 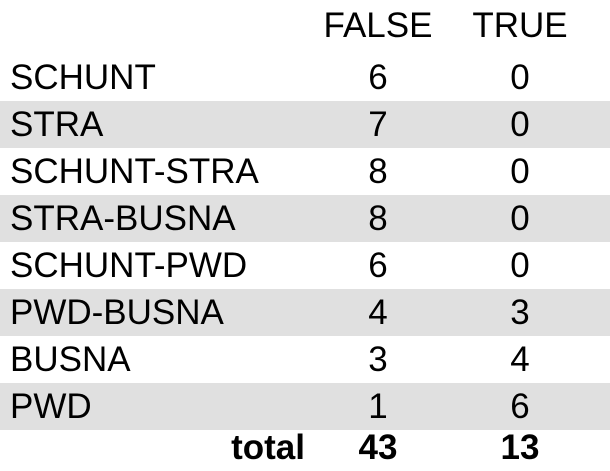 What do you see at coordinates (378, 25) in the screenshot?
I see `column-header-false: FALSE` at bounding box center [378, 25].